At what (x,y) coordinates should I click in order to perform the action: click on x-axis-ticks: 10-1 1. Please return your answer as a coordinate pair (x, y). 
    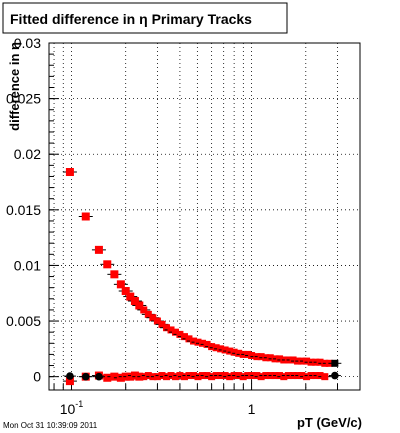
    Looking at the image, I should click on (207, 398).